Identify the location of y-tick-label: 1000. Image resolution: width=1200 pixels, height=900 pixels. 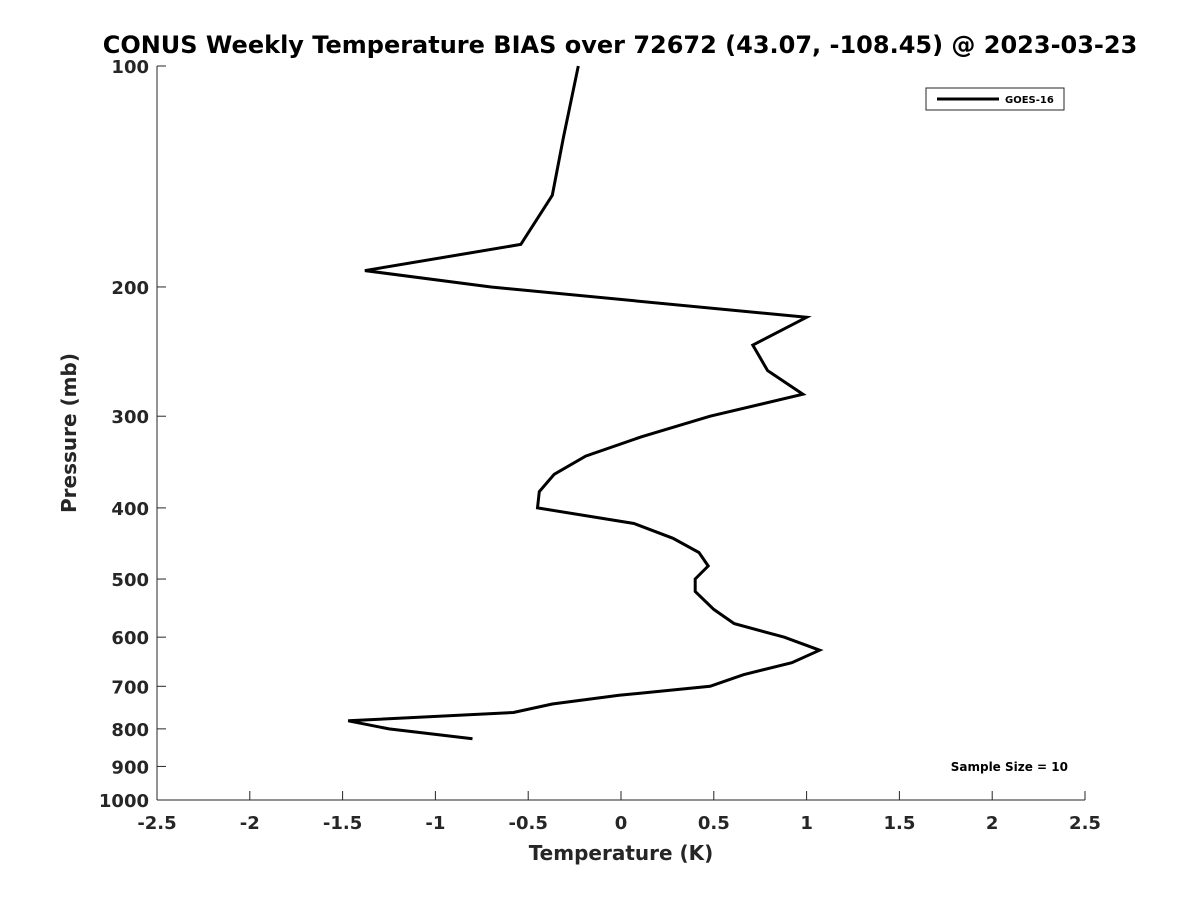
(124, 801).